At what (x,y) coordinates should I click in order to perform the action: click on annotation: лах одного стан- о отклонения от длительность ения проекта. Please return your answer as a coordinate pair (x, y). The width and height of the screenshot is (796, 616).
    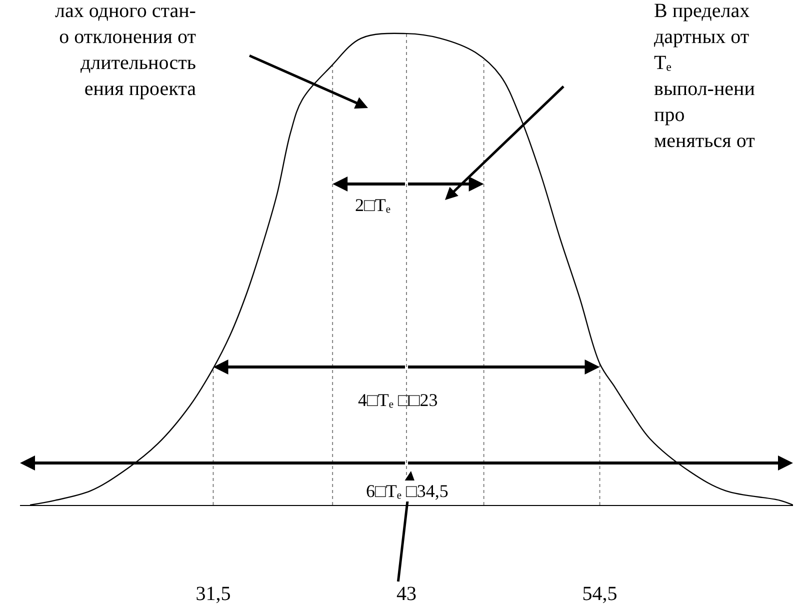
    Looking at the image, I should click on (125, 50).